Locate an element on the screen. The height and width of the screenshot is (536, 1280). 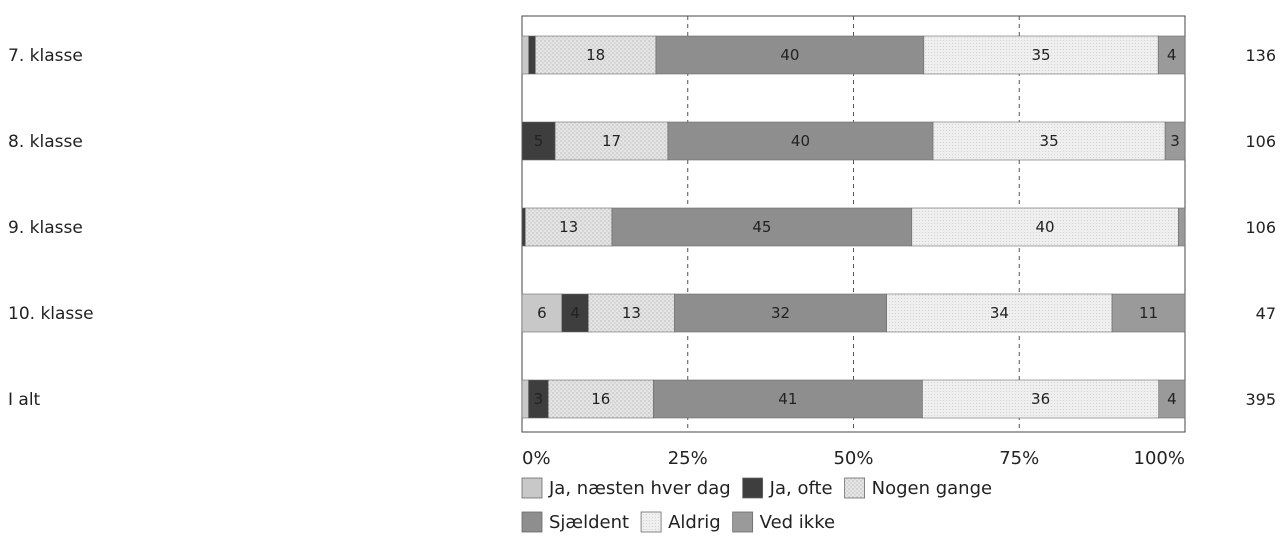
data-label: 16 is located at coordinates (600, 399).